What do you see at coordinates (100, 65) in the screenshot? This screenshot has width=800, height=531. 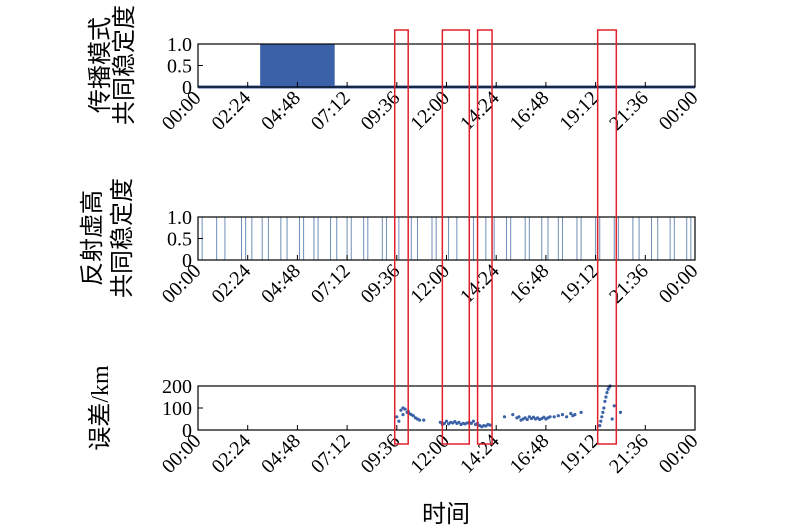 I see `y-axis-label: 传播模式` at bounding box center [100, 65].